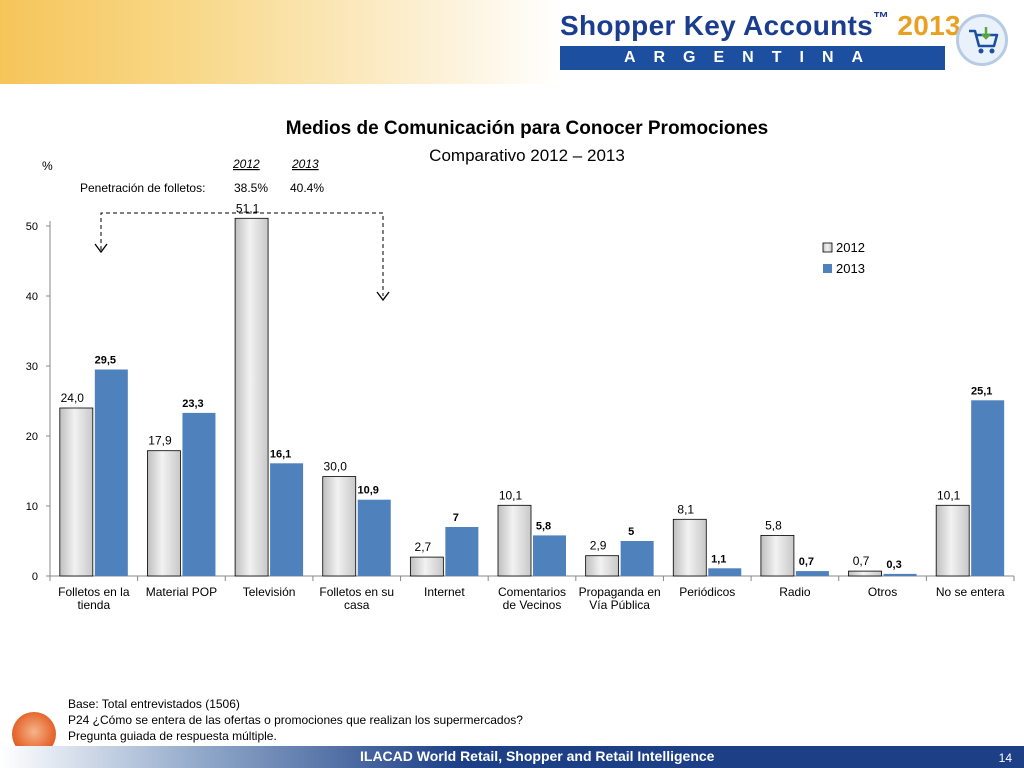 The image size is (1024, 768). What do you see at coordinates (35, 577) in the screenshot?
I see `y-tick-label: 0` at bounding box center [35, 577].